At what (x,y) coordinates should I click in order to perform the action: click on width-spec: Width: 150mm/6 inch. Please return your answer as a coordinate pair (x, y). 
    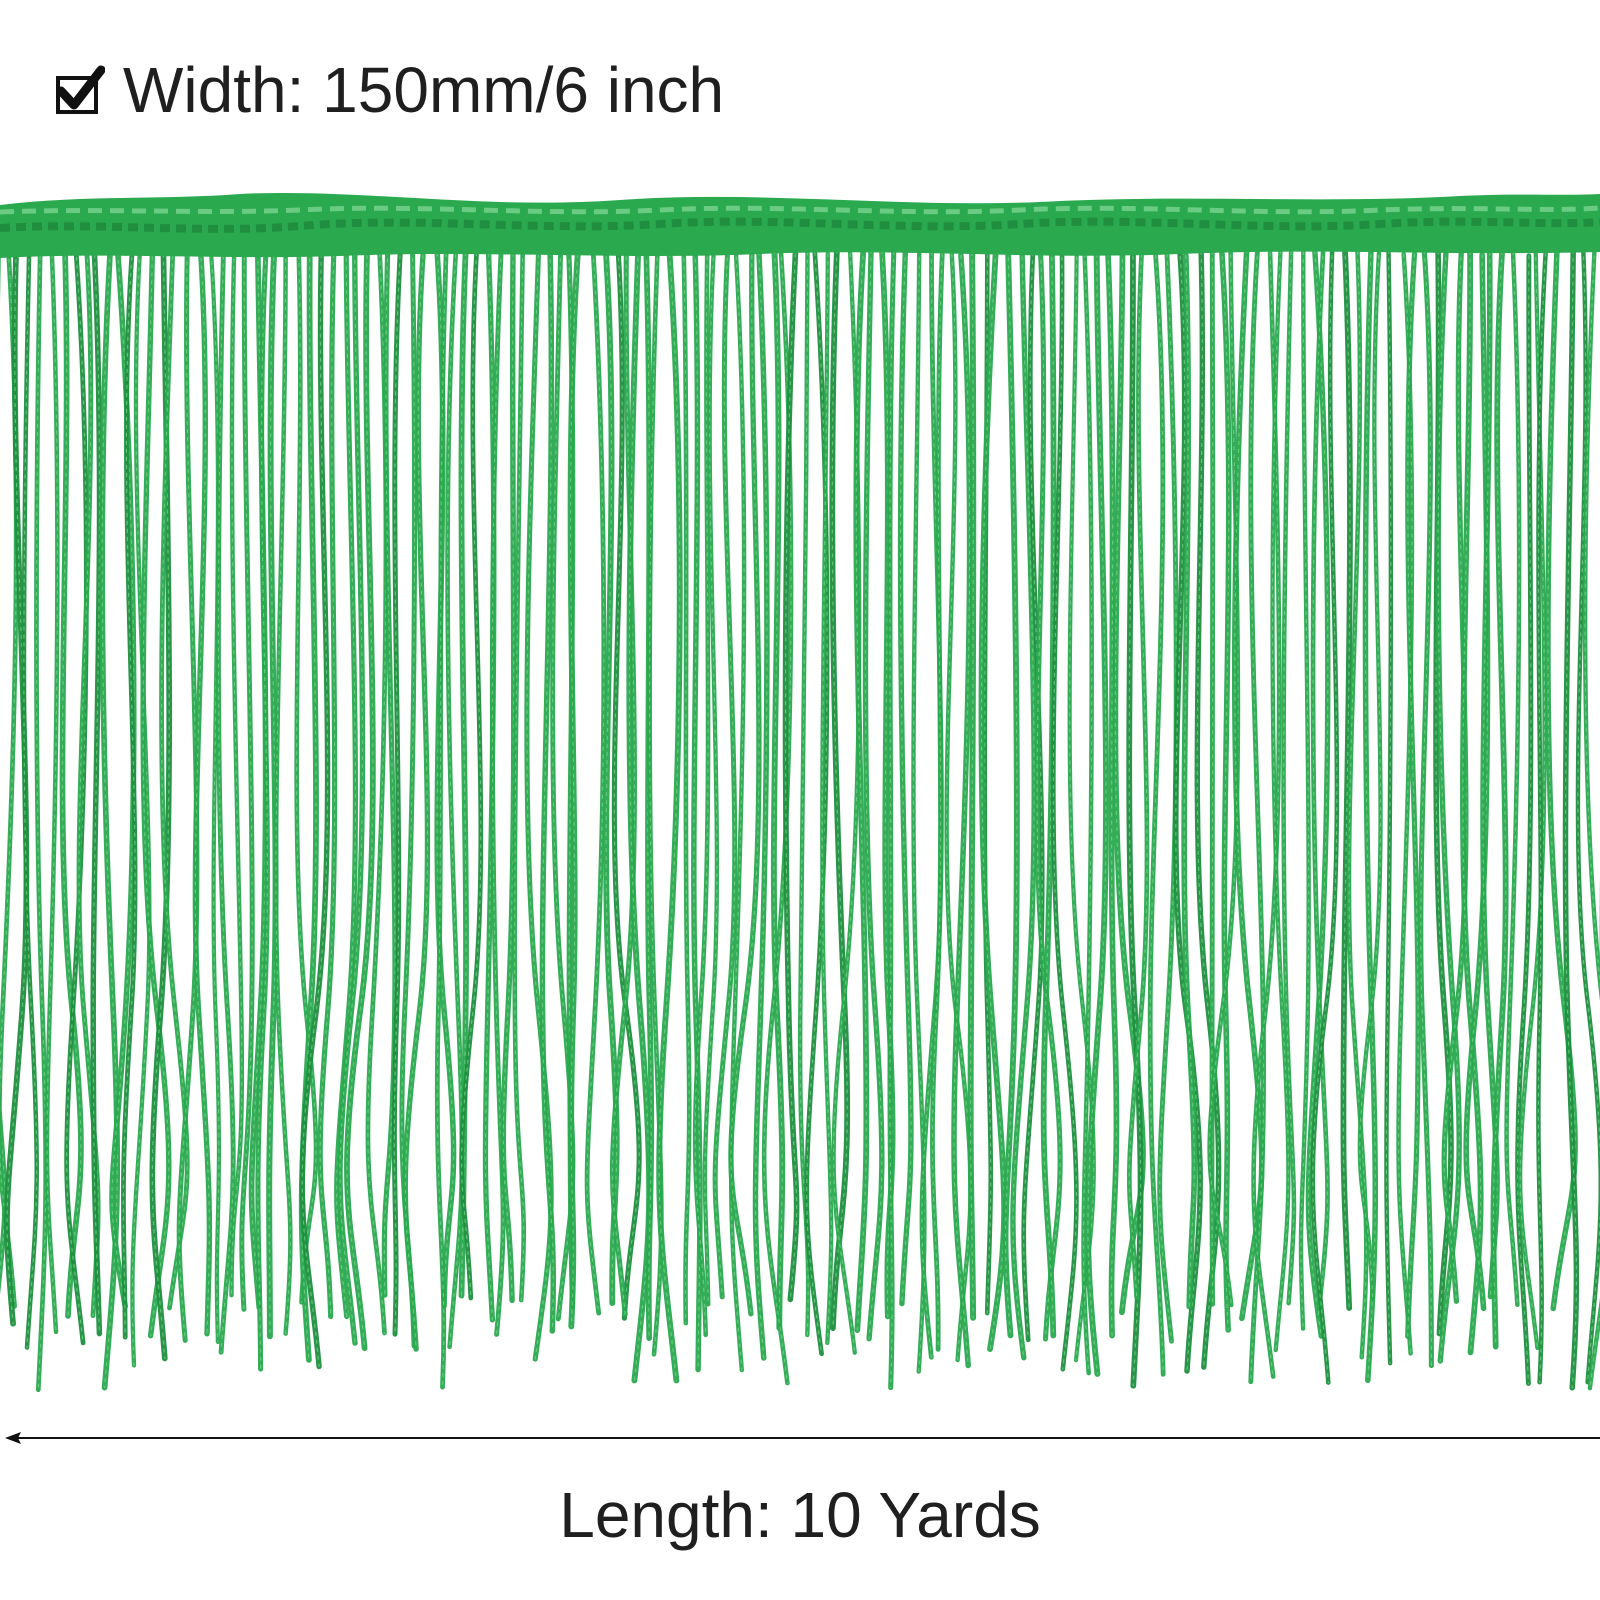
    Looking at the image, I should click on (389, 90).